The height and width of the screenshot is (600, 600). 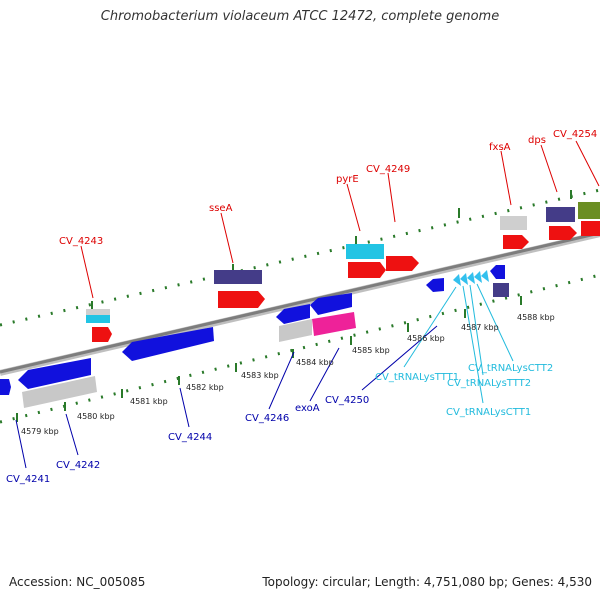 What do you see at coordinates (365, 251) in the screenshot?
I see `gene-pyrE-bar` at bounding box center [365, 251].